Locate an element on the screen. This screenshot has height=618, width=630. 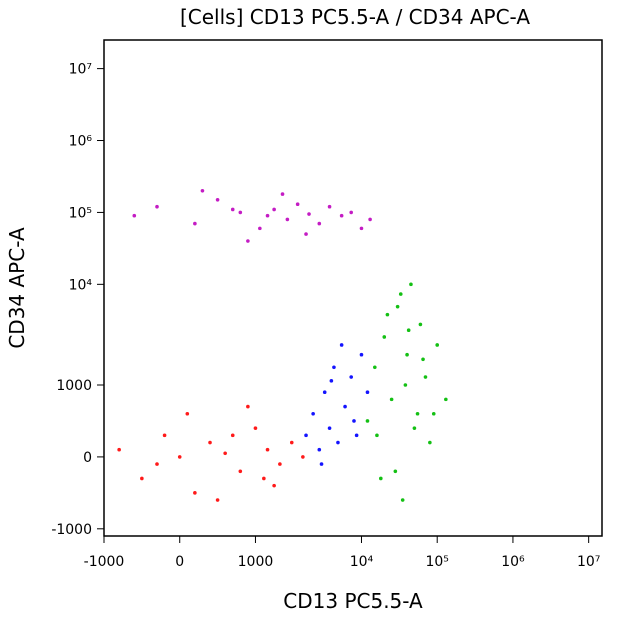
y-tick-label: 10⁵ is located at coordinates (80, 213).